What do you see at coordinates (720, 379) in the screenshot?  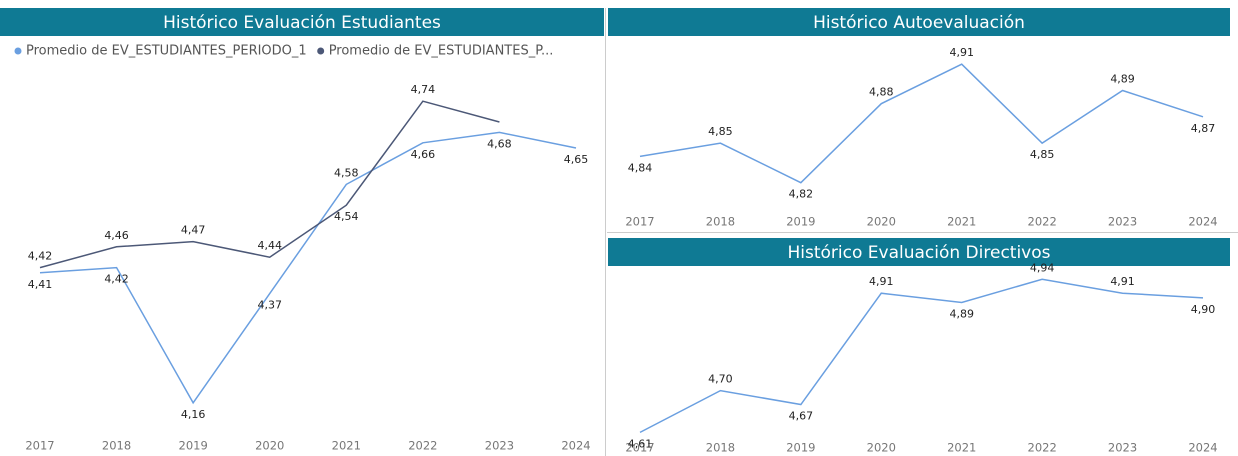 I see `data-label: 4,70` at bounding box center [720, 379].